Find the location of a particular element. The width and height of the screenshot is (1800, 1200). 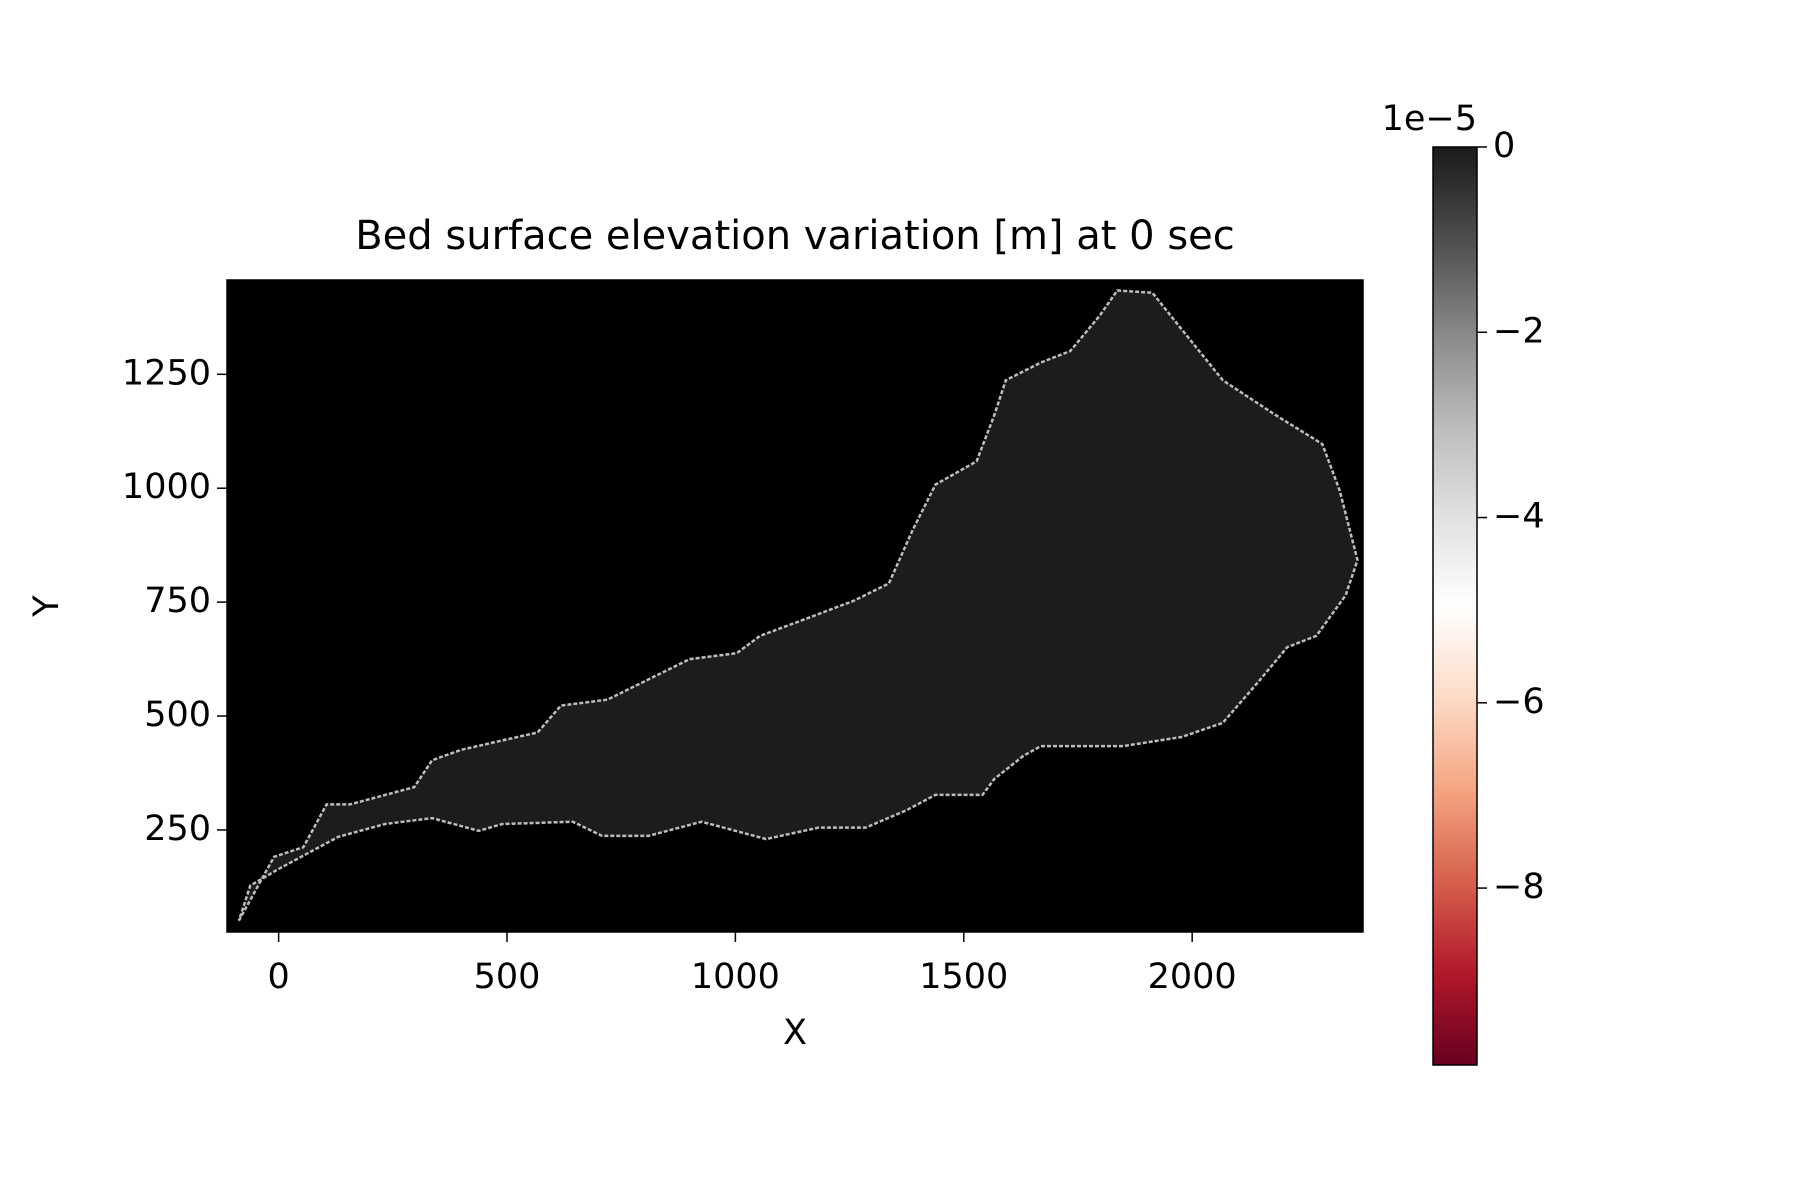

y-tick-label: 1250 is located at coordinates (166, 373).